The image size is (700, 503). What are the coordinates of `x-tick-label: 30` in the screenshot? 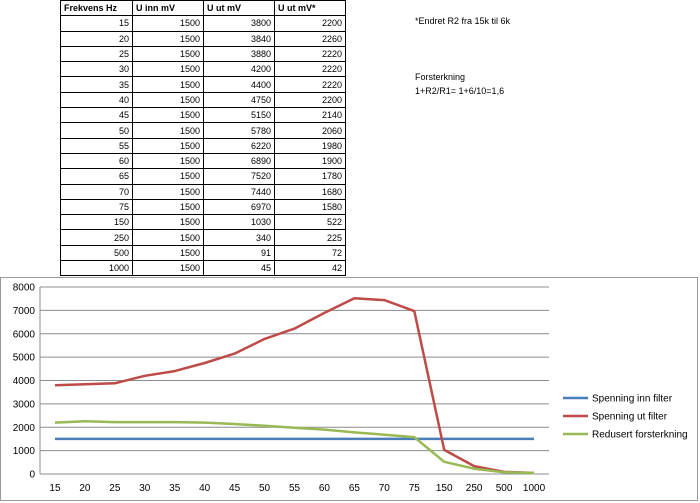 It's located at (145, 488).